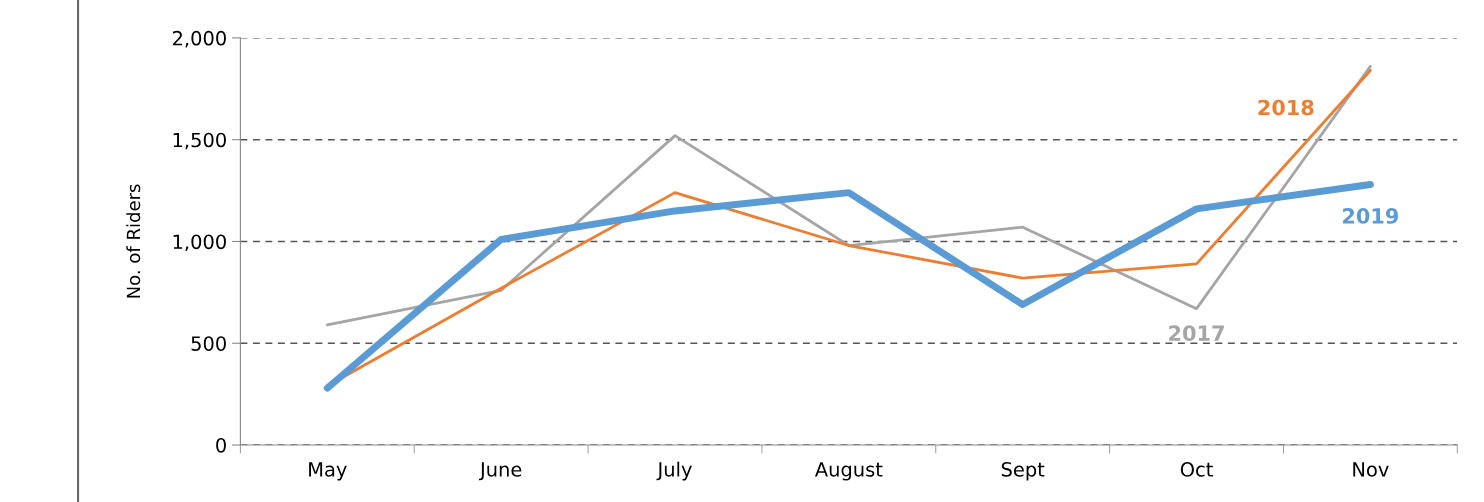  I want to click on y-tick-label: 1,500, so click(199, 141).